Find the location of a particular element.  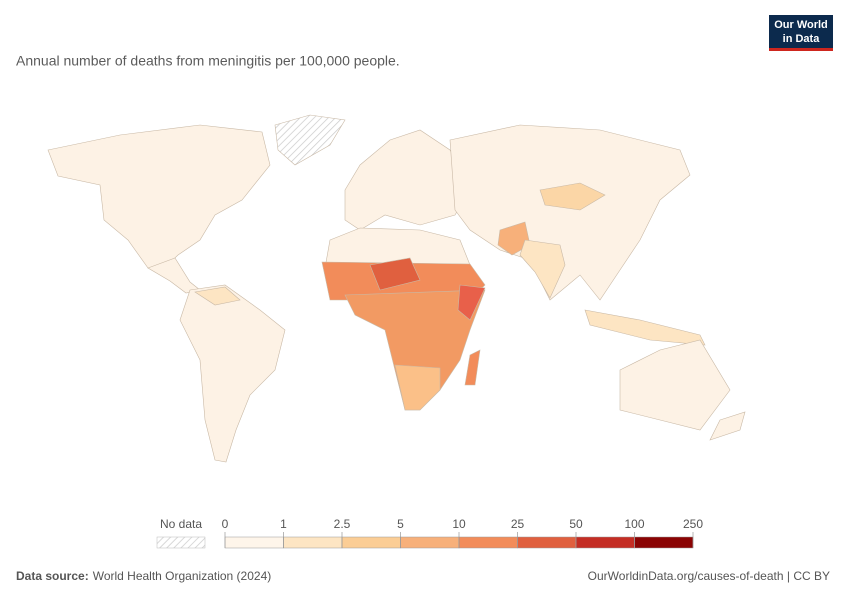

no-data-swatch is located at coordinates (181, 542).